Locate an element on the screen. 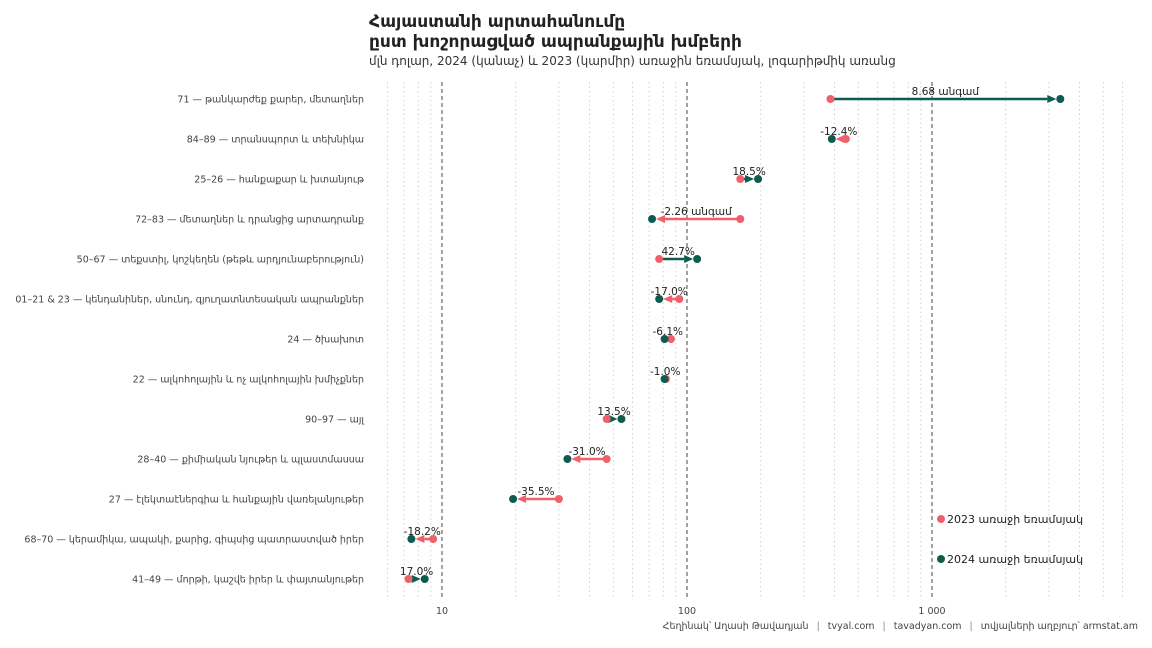 The image size is (1152, 648). change-label: 13.5% is located at coordinates (613, 412).